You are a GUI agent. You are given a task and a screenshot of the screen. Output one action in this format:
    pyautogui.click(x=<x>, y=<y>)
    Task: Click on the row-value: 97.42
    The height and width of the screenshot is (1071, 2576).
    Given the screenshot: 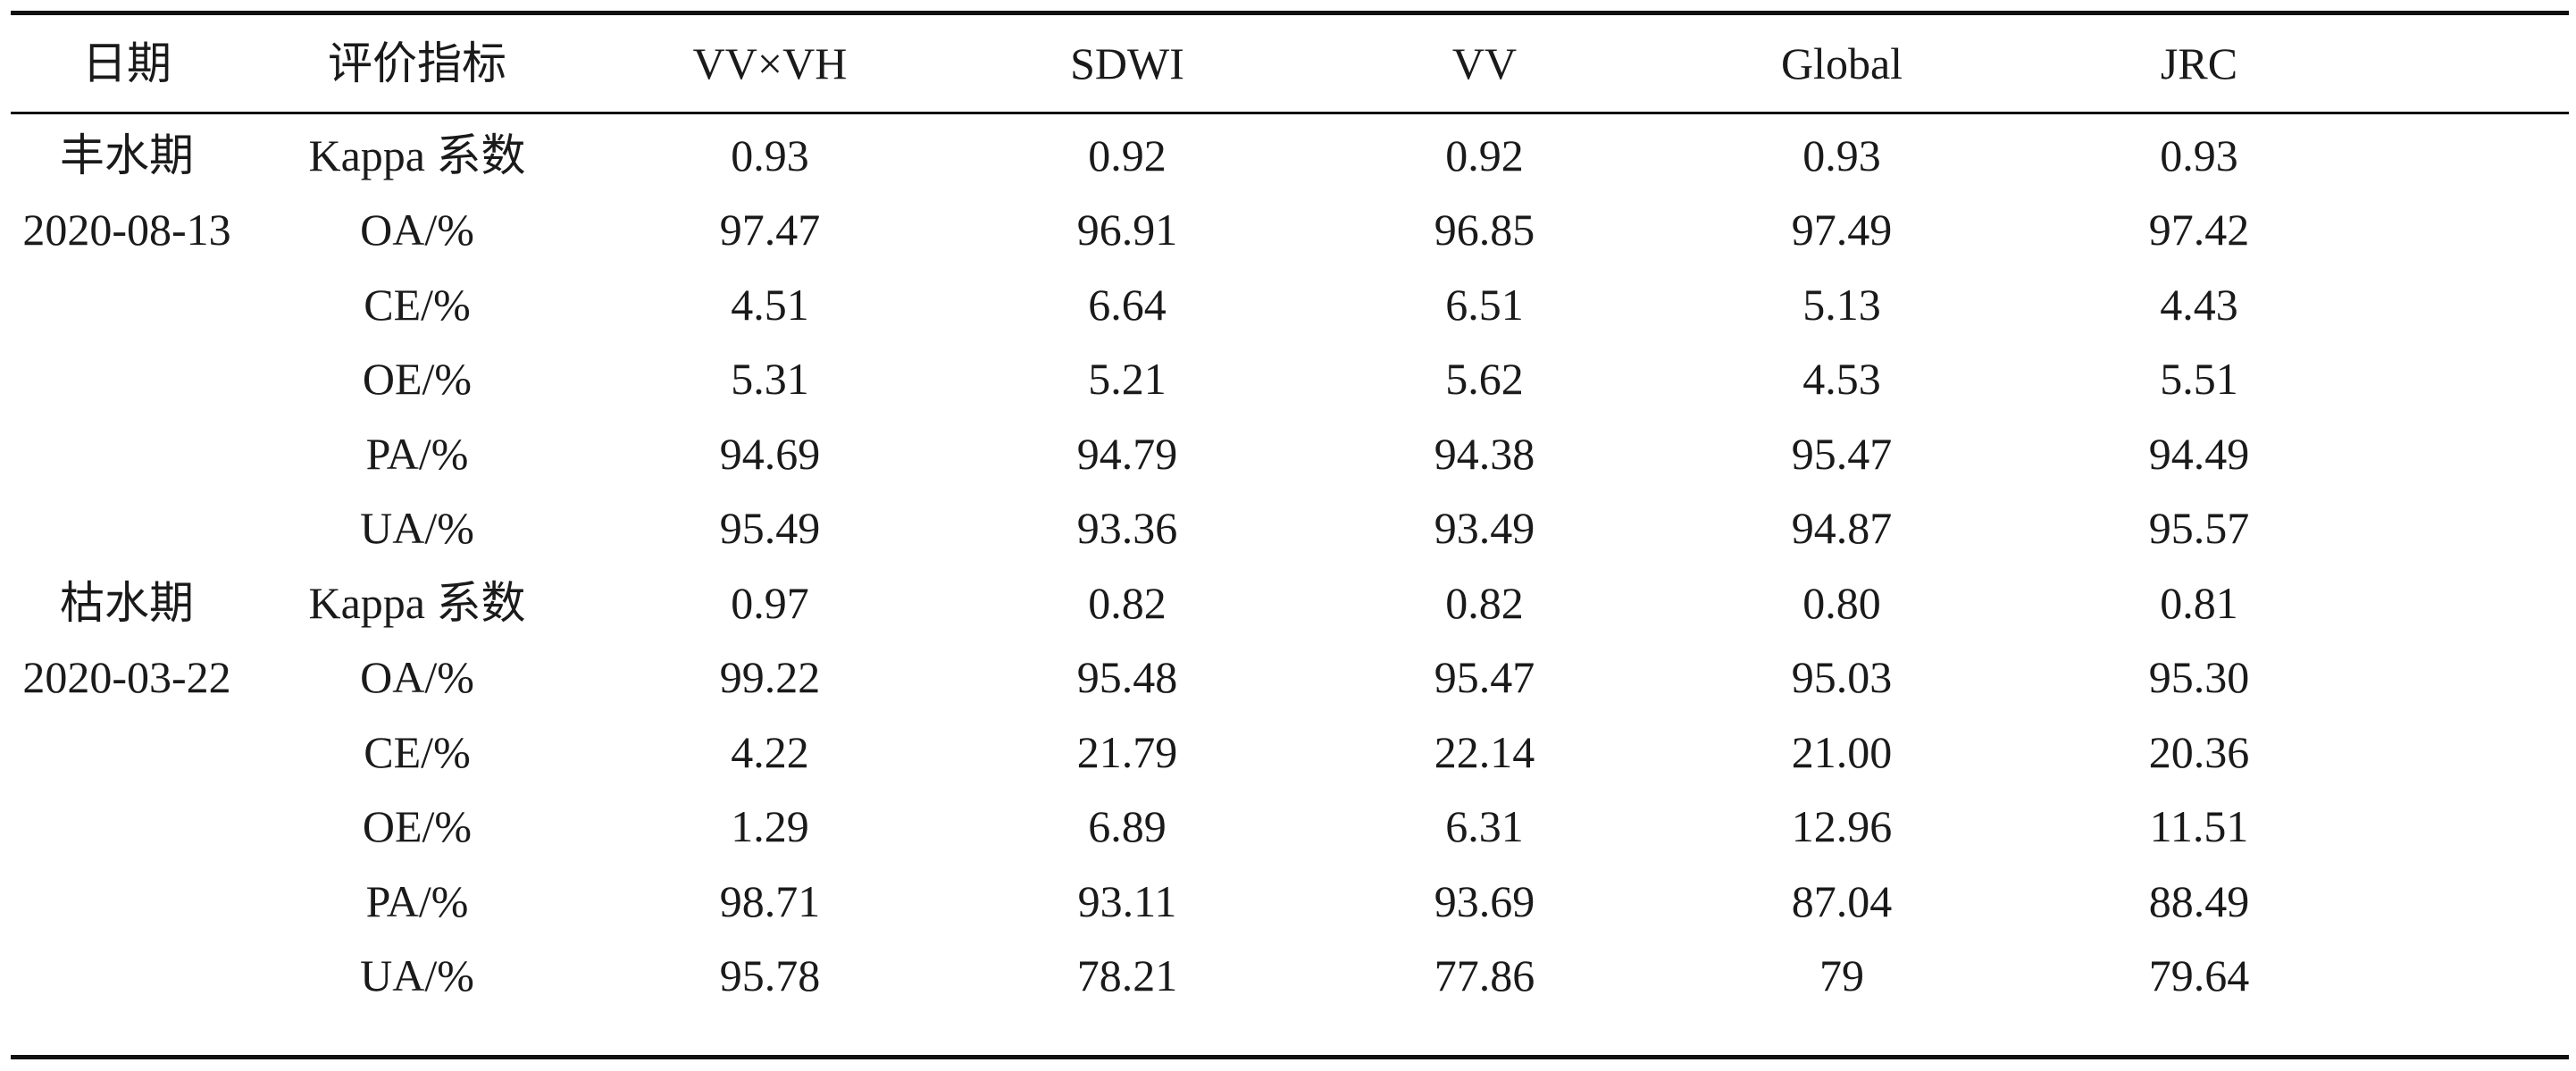 What is the action you would take?
    pyautogui.click(x=2199, y=230)
    